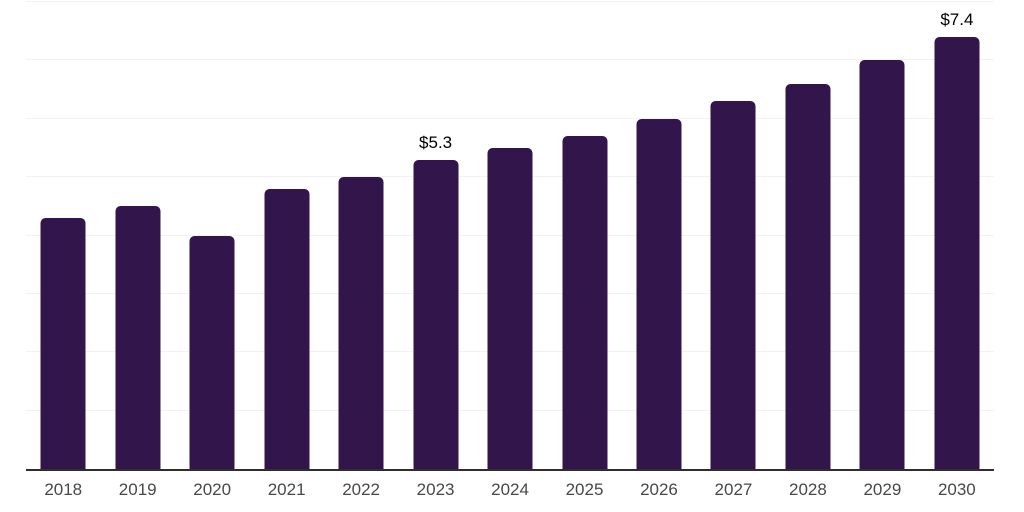  I want to click on x-tick-label: 2030, so click(956, 489).